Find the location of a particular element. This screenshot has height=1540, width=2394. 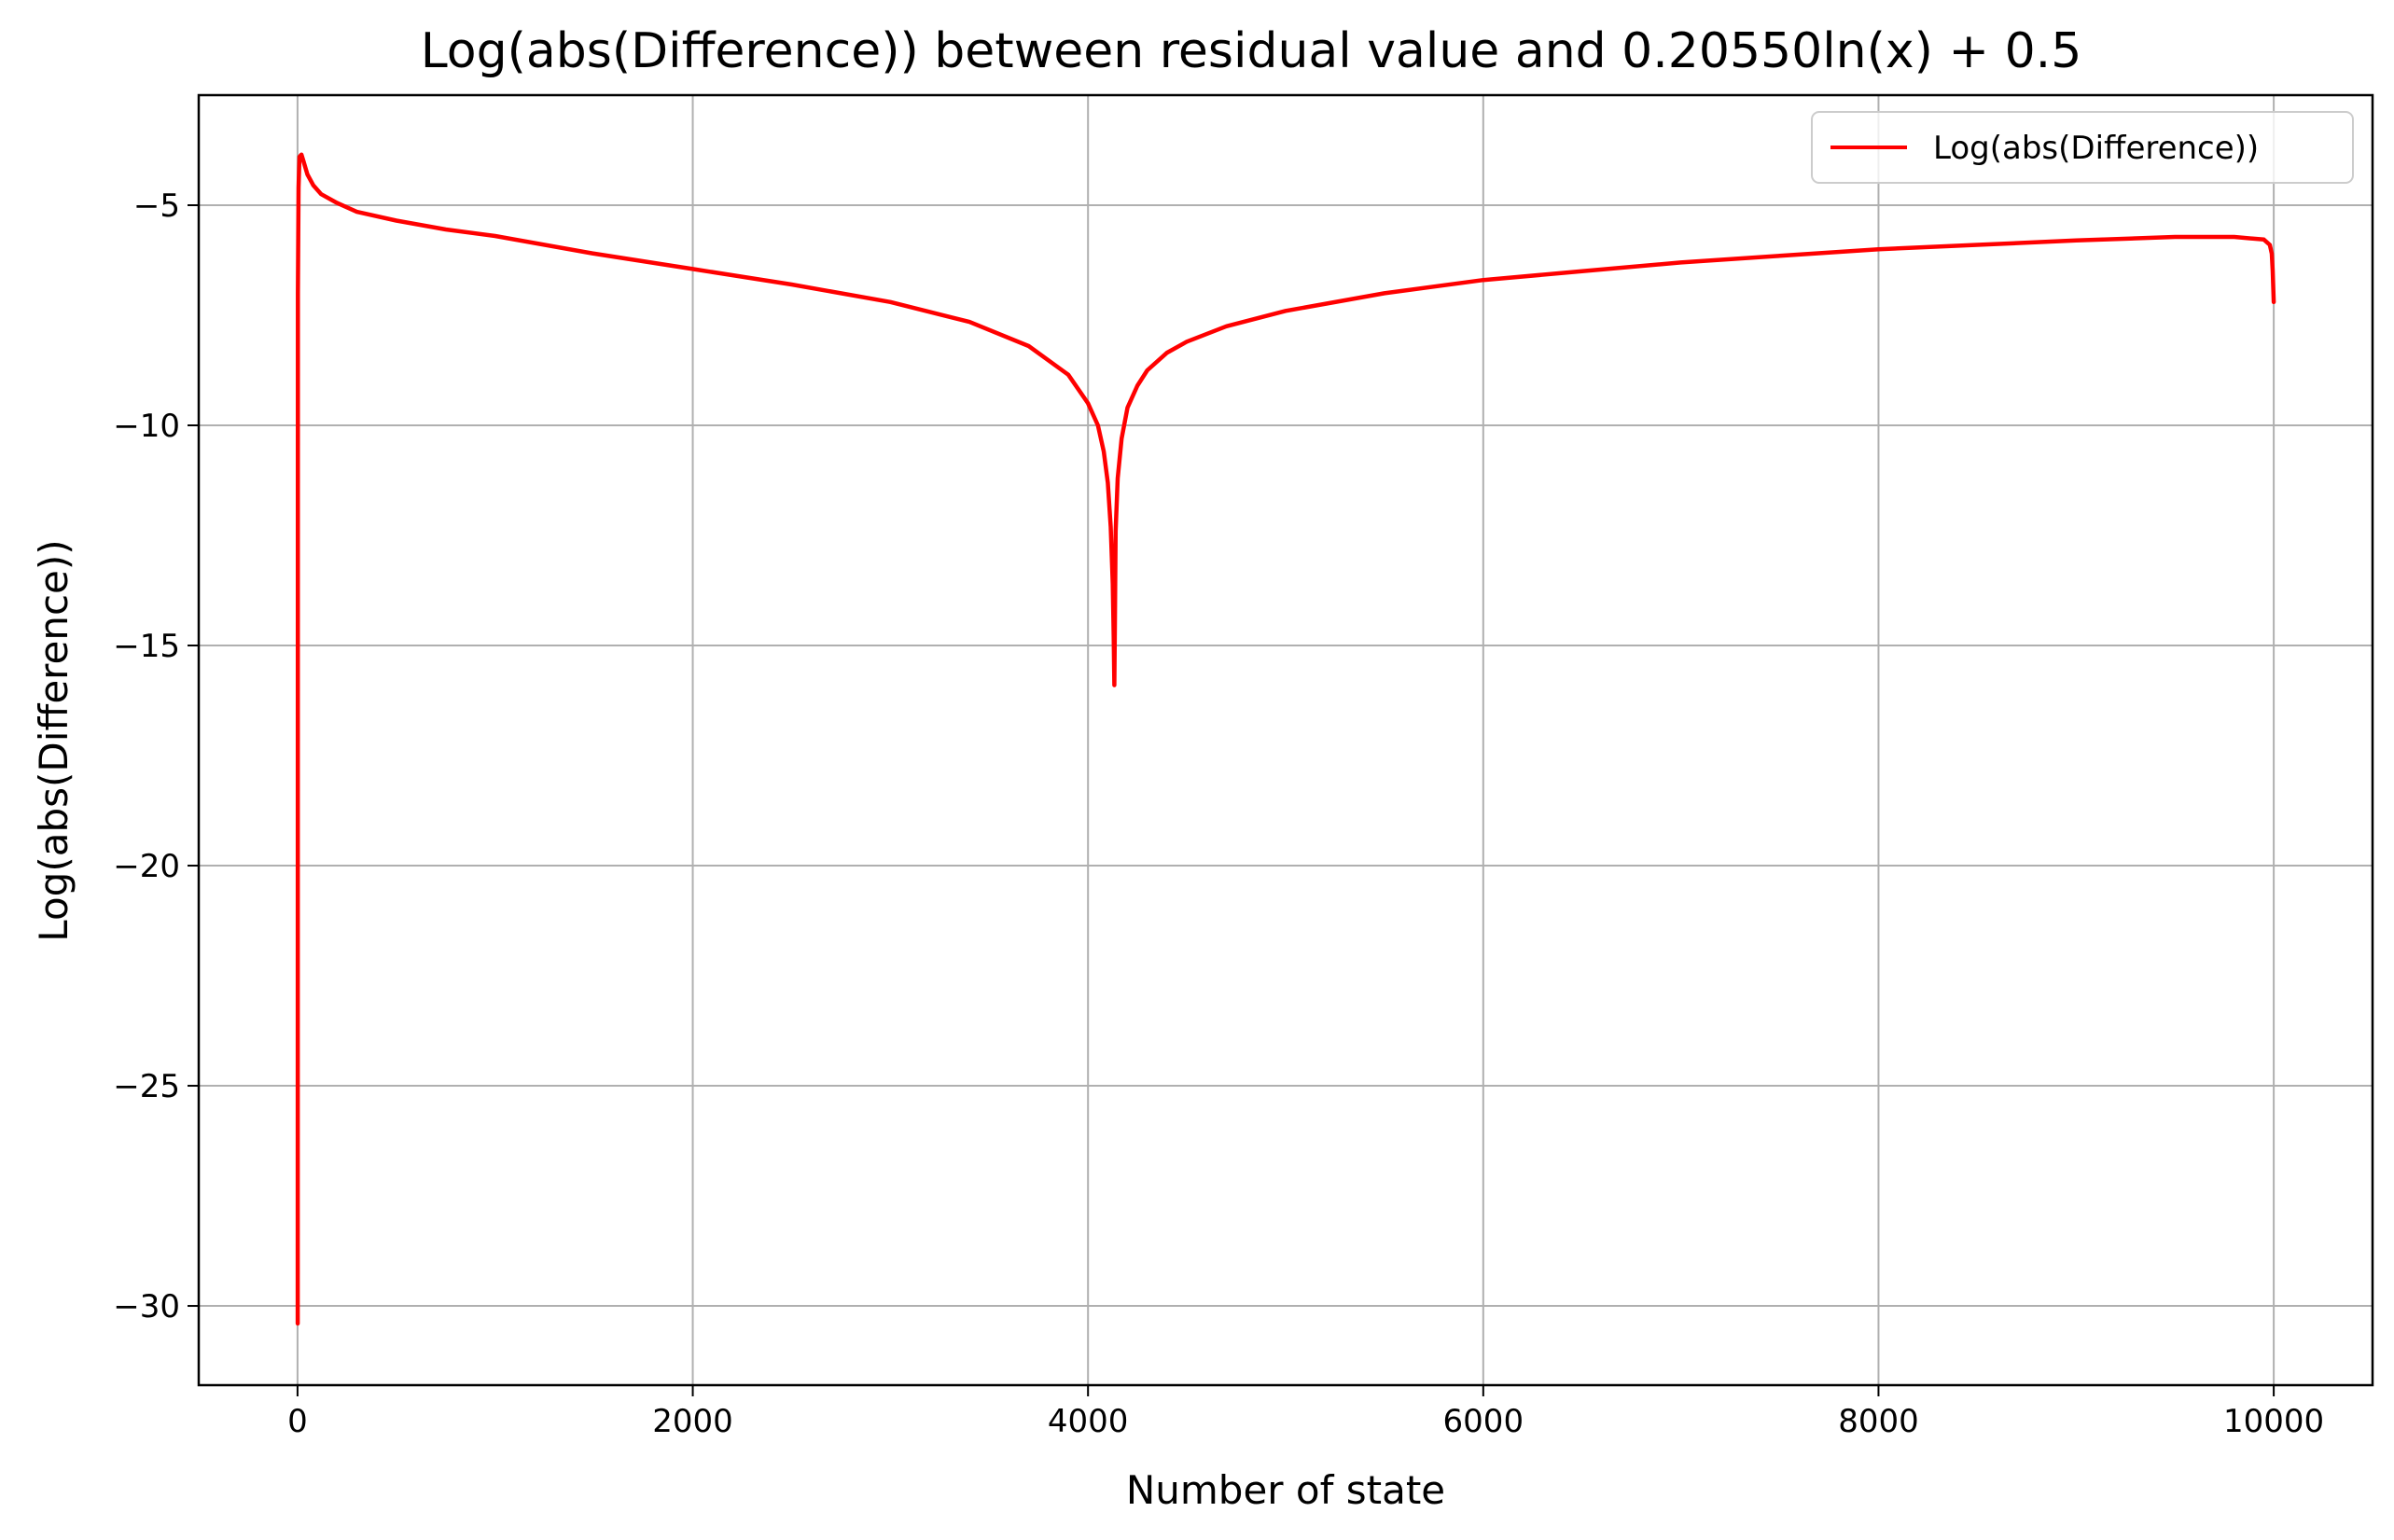

y-tick-label: −30 is located at coordinates (147, 1306).